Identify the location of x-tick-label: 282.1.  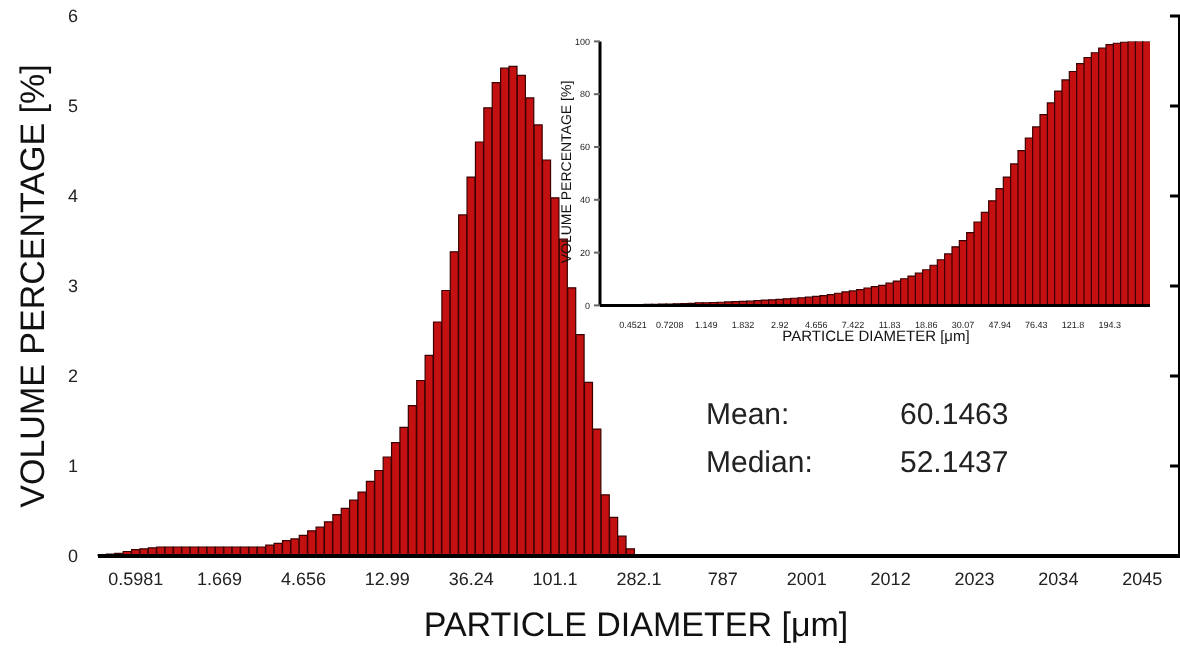
(639, 578).